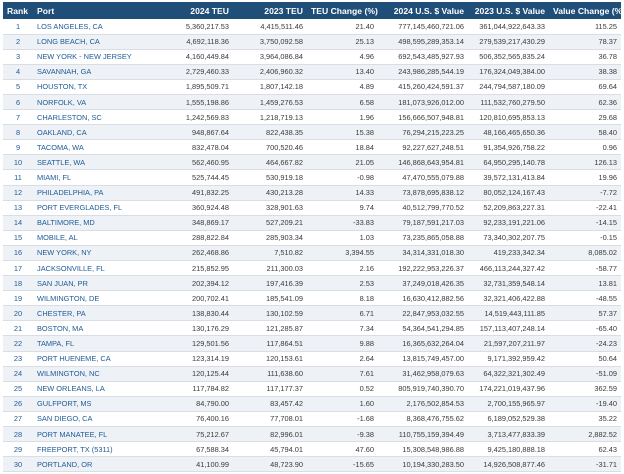 The height and width of the screenshot is (474, 624). Describe the element at coordinates (195, 132) in the screenshot. I see `teu-2024-cell: 948,867.64` at that location.